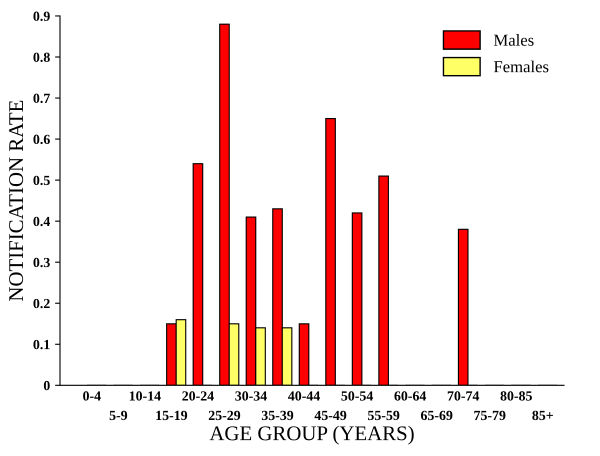 The height and width of the screenshot is (456, 600). Describe the element at coordinates (330, 415) in the screenshot. I see `x-tick-label: 45-49` at that location.